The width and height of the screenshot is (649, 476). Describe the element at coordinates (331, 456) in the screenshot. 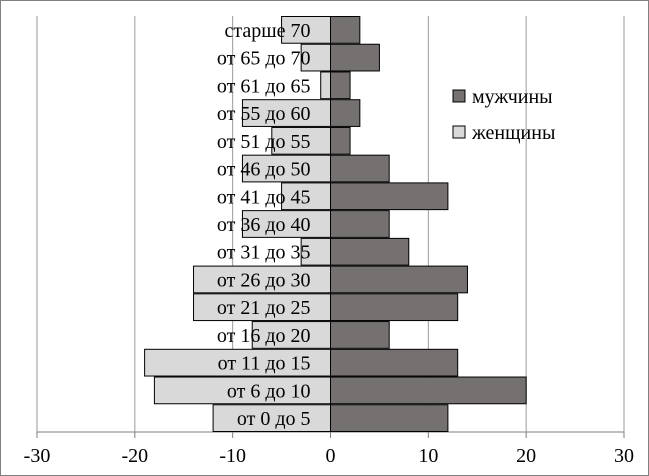

I see `x-tick-label: 0` at that location.